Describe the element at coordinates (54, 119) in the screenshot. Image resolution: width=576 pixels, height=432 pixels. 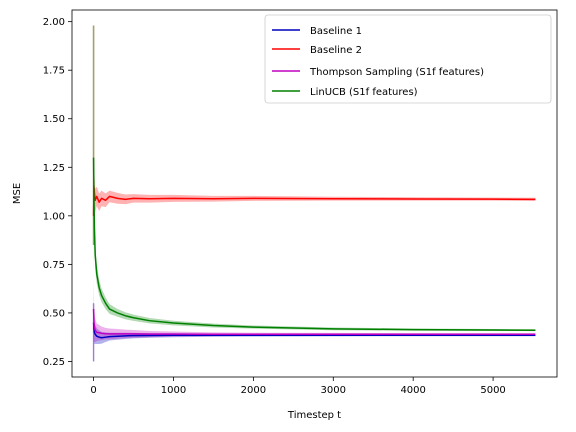
I see `y-tick-label: 1.50` at that location.